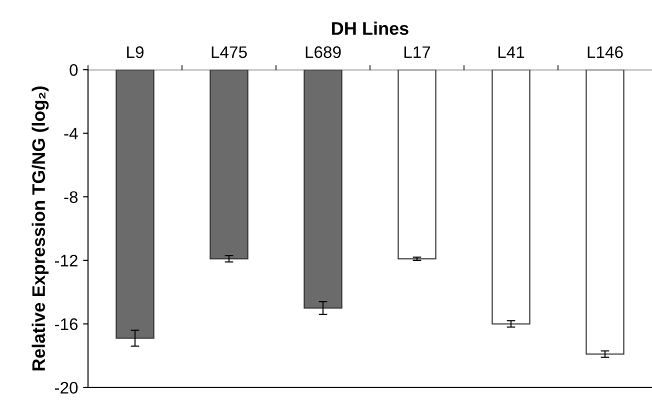 The width and height of the screenshot is (652, 410). What do you see at coordinates (66, 388) in the screenshot?
I see `y-tick-label: -20` at bounding box center [66, 388].